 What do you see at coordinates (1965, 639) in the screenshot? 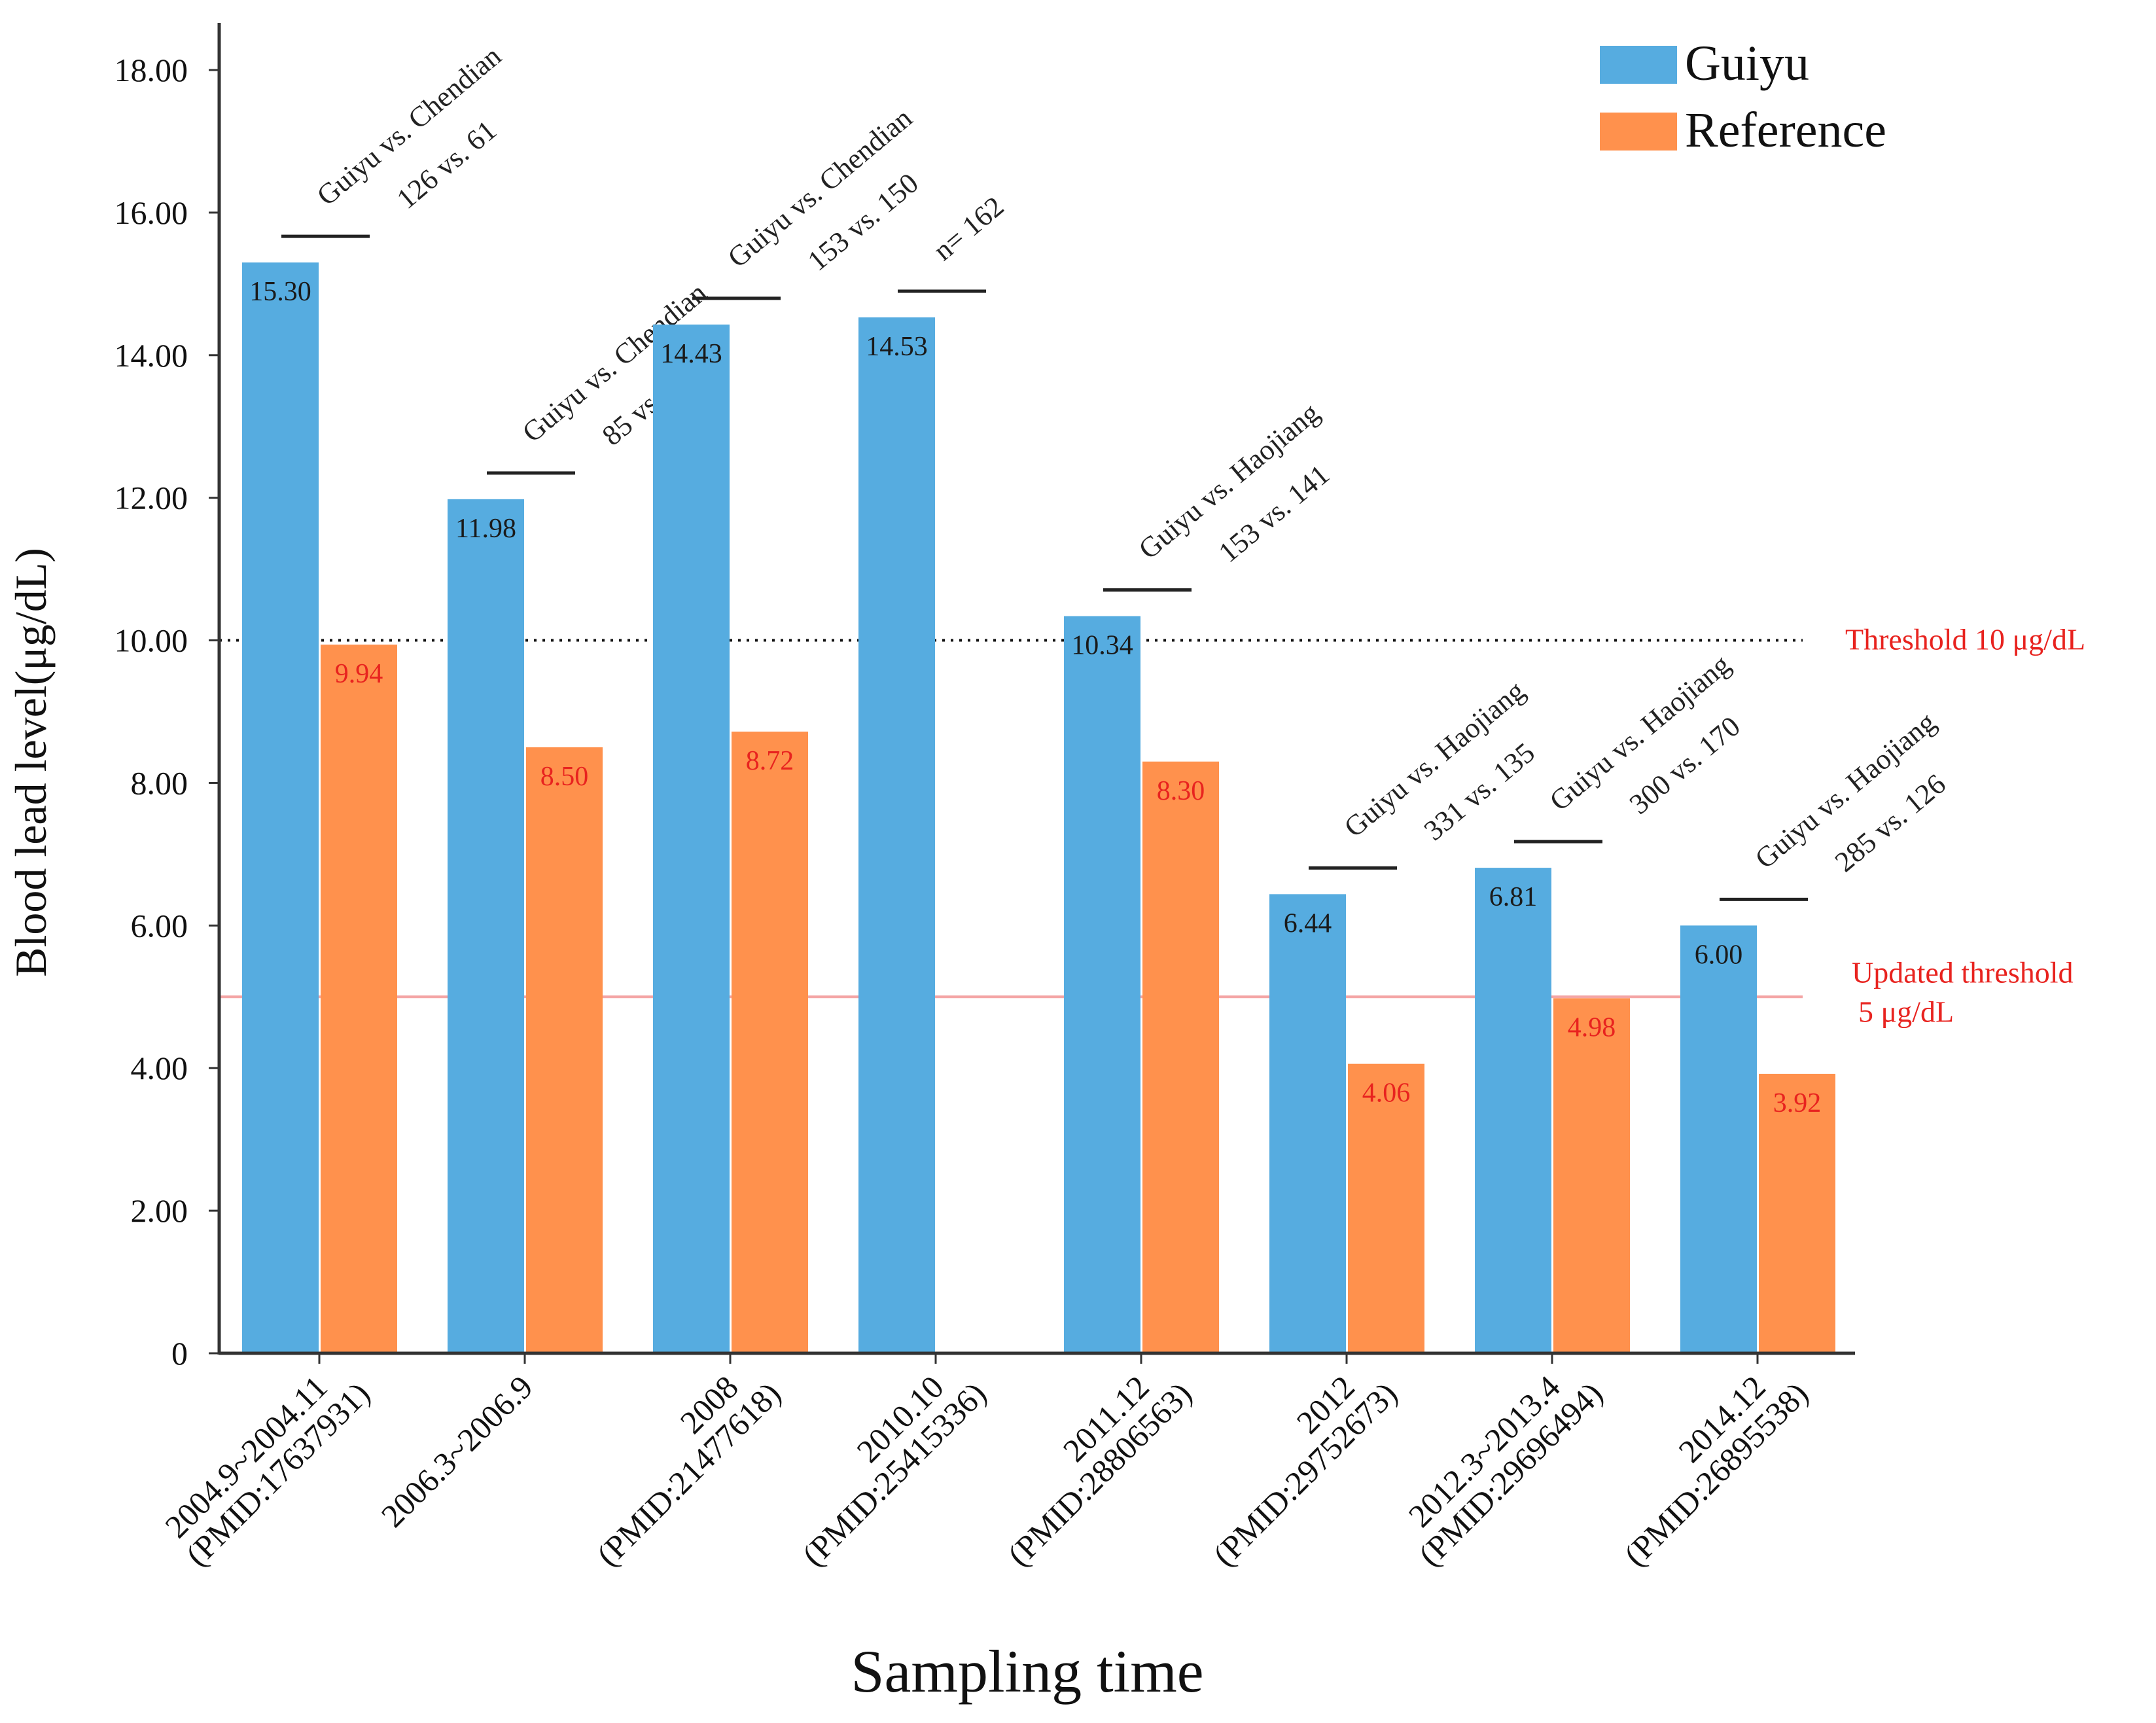
I see `threshold-label-10: Threshold 10 μg/dL` at bounding box center [1965, 639].